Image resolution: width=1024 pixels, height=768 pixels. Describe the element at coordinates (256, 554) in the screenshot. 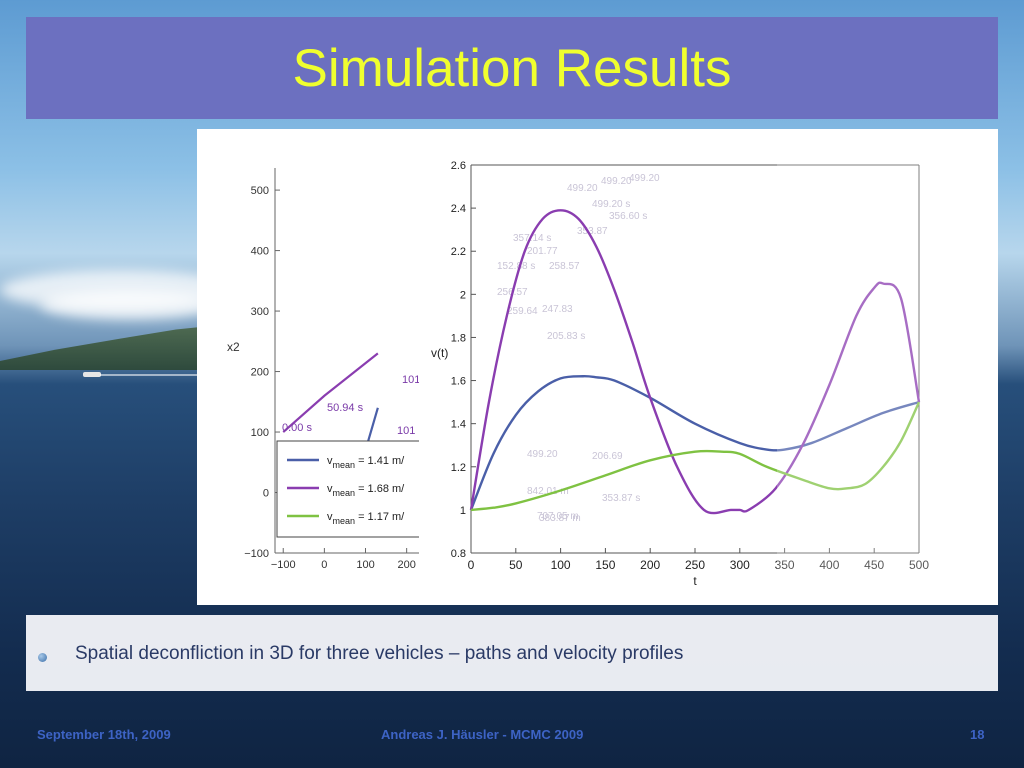

I see `y-tick-label: −100` at that location.